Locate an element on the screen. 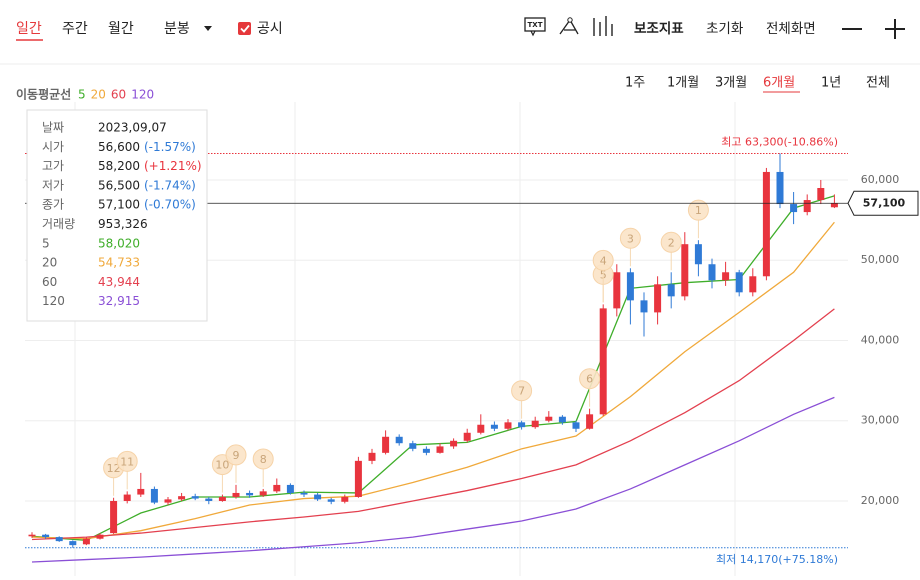 This screenshot has width=920, height=580. tab: 일간 is located at coordinates (29, 29).